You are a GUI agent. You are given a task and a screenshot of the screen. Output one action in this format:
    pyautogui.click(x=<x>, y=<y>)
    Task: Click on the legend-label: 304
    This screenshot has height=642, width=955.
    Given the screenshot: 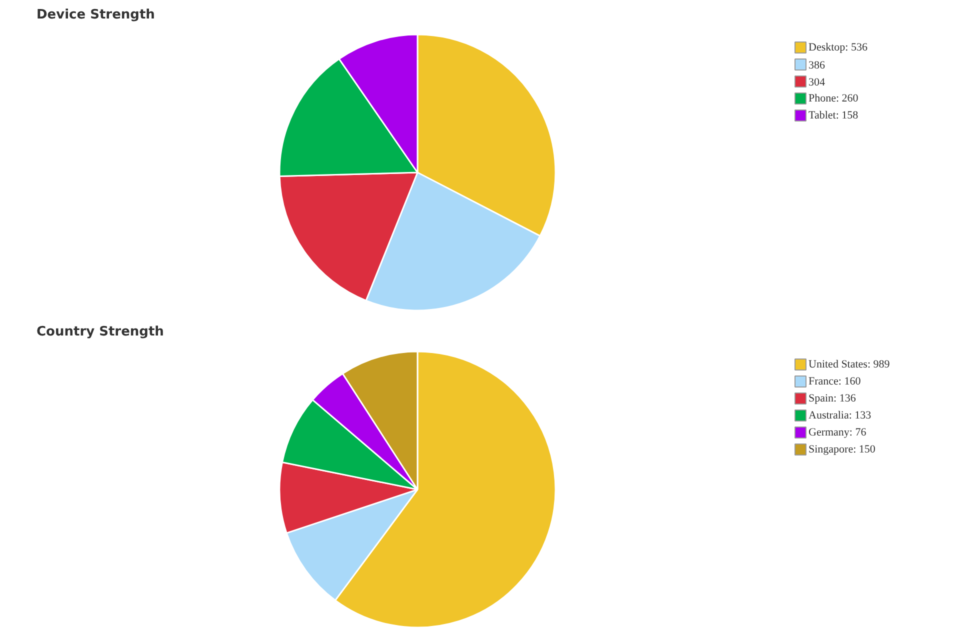 What is the action you would take?
    pyautogui.click(x=817, y=82)
    